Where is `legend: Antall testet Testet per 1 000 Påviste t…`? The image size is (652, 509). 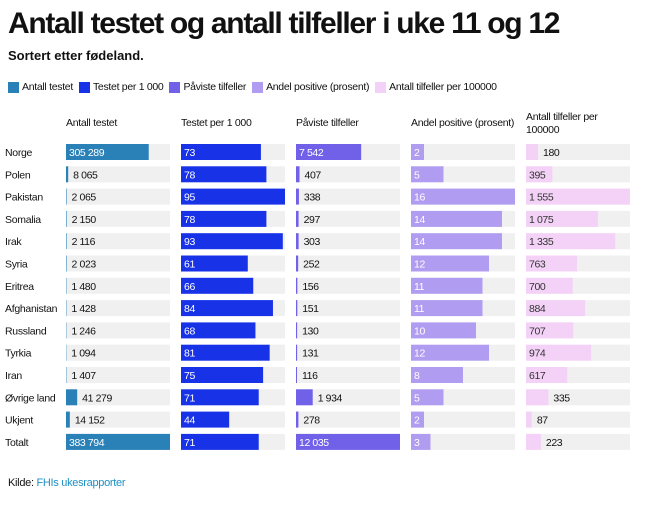 legend: Antall testet Testet per 1 000 Påviste t… is located at coordinates (255, 87).